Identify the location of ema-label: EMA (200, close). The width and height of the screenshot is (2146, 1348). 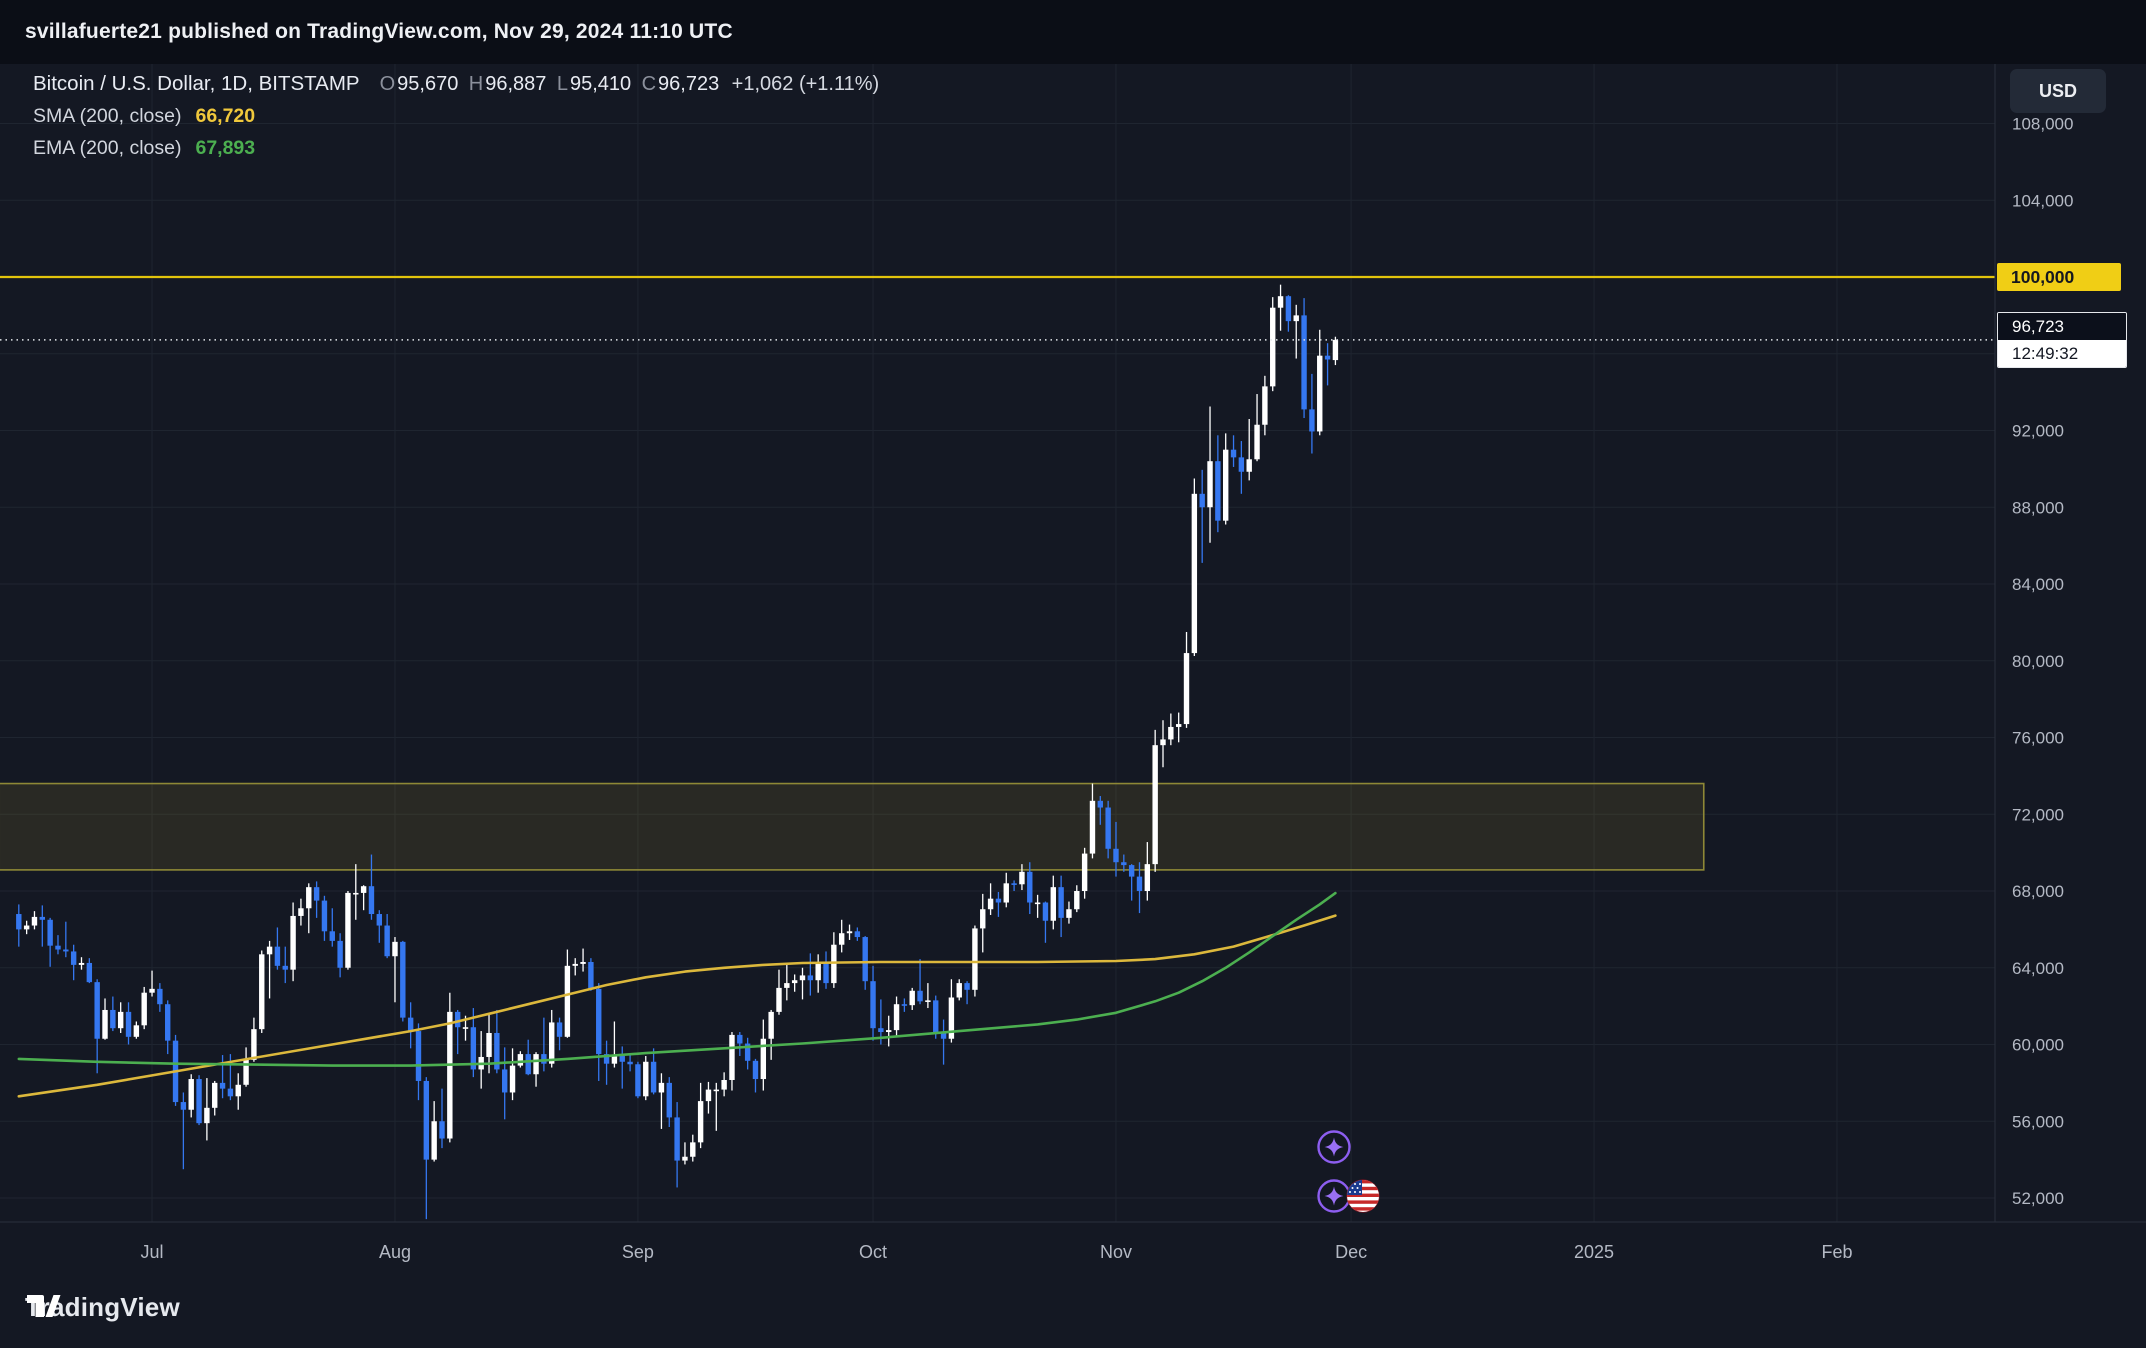
(107, 148).